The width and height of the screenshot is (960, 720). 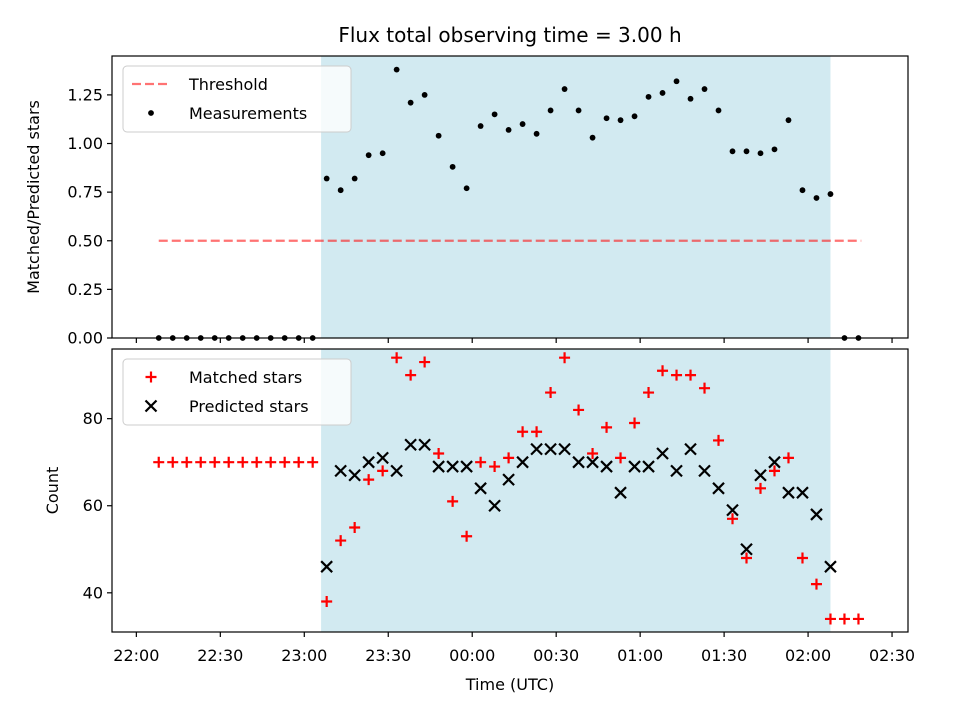 What do you see at coordinates (85, 143) in the screenshot?
I see `y-tick-label: 1.00` at bounding box center [85, 143].